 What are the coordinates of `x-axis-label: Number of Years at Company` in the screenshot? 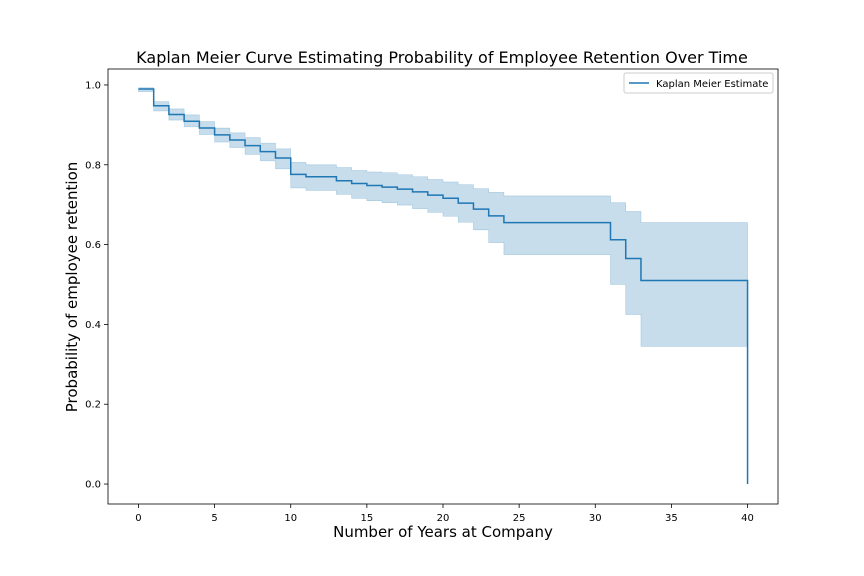 It's located at (443, 532).